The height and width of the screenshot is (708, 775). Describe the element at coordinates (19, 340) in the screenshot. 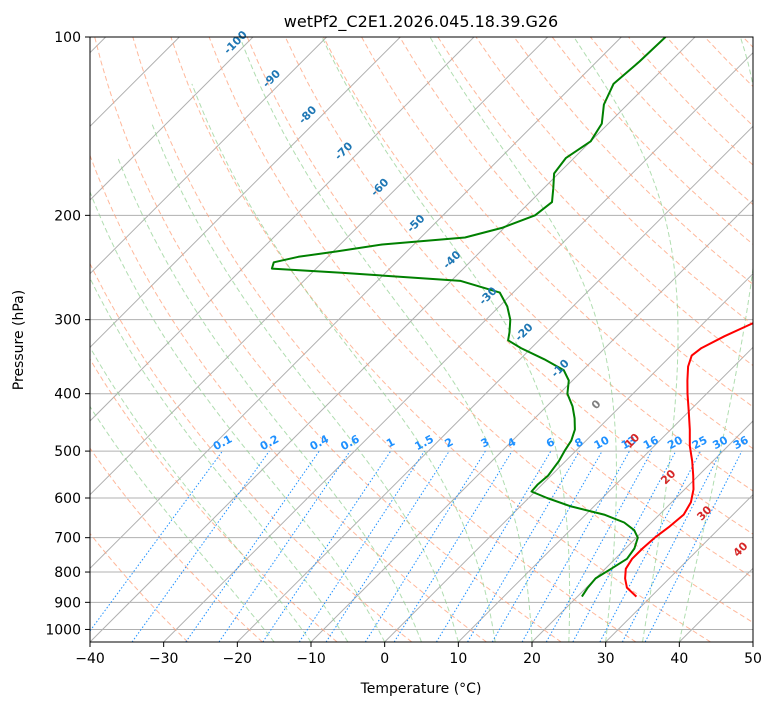

I see `y-axis-label: Pressure (hPa)` at that location.